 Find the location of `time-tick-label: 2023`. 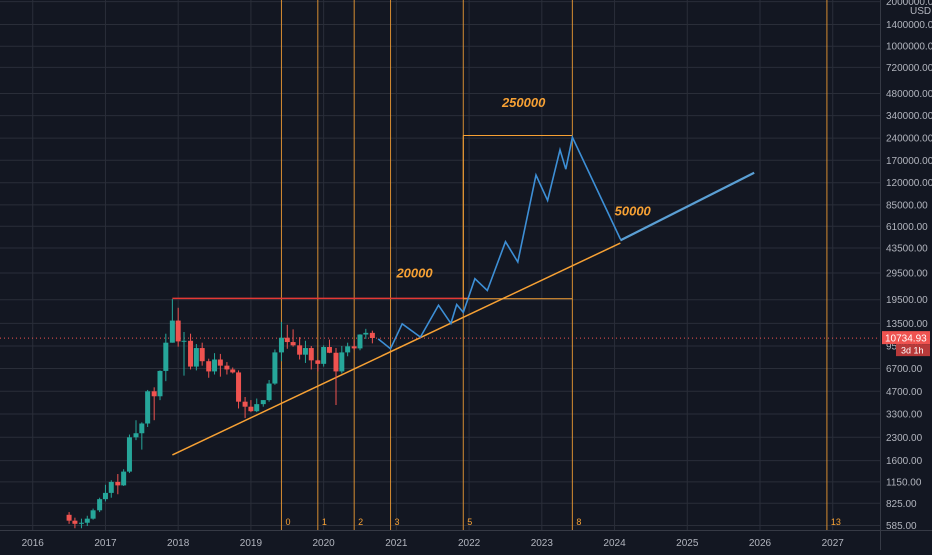

time-tick-label: 2023 is located at coordinates (542, 543).